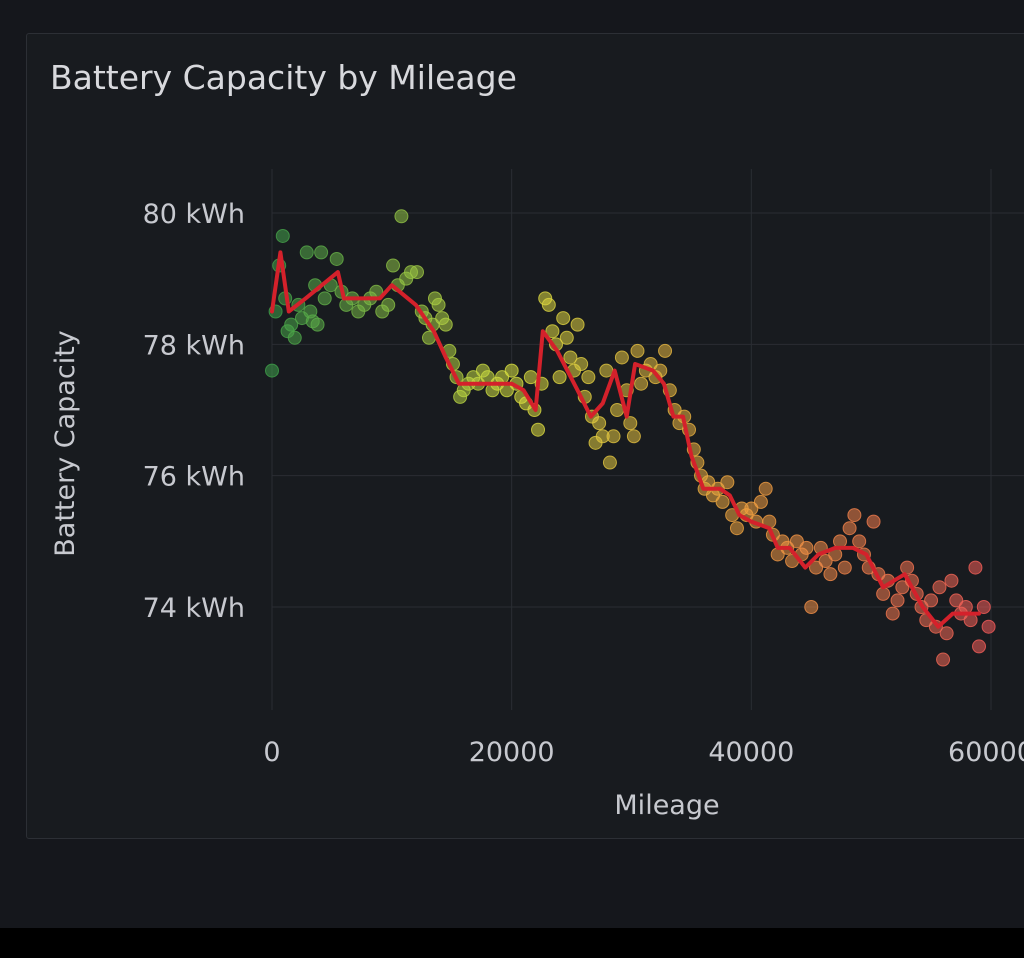 The width and height of the screenshot is (1024, 958). What do you see at coordinates (65, 443) in the screenshot?
I see `y-axis-title: Battery Capacity` at bounding box center [65, 443].